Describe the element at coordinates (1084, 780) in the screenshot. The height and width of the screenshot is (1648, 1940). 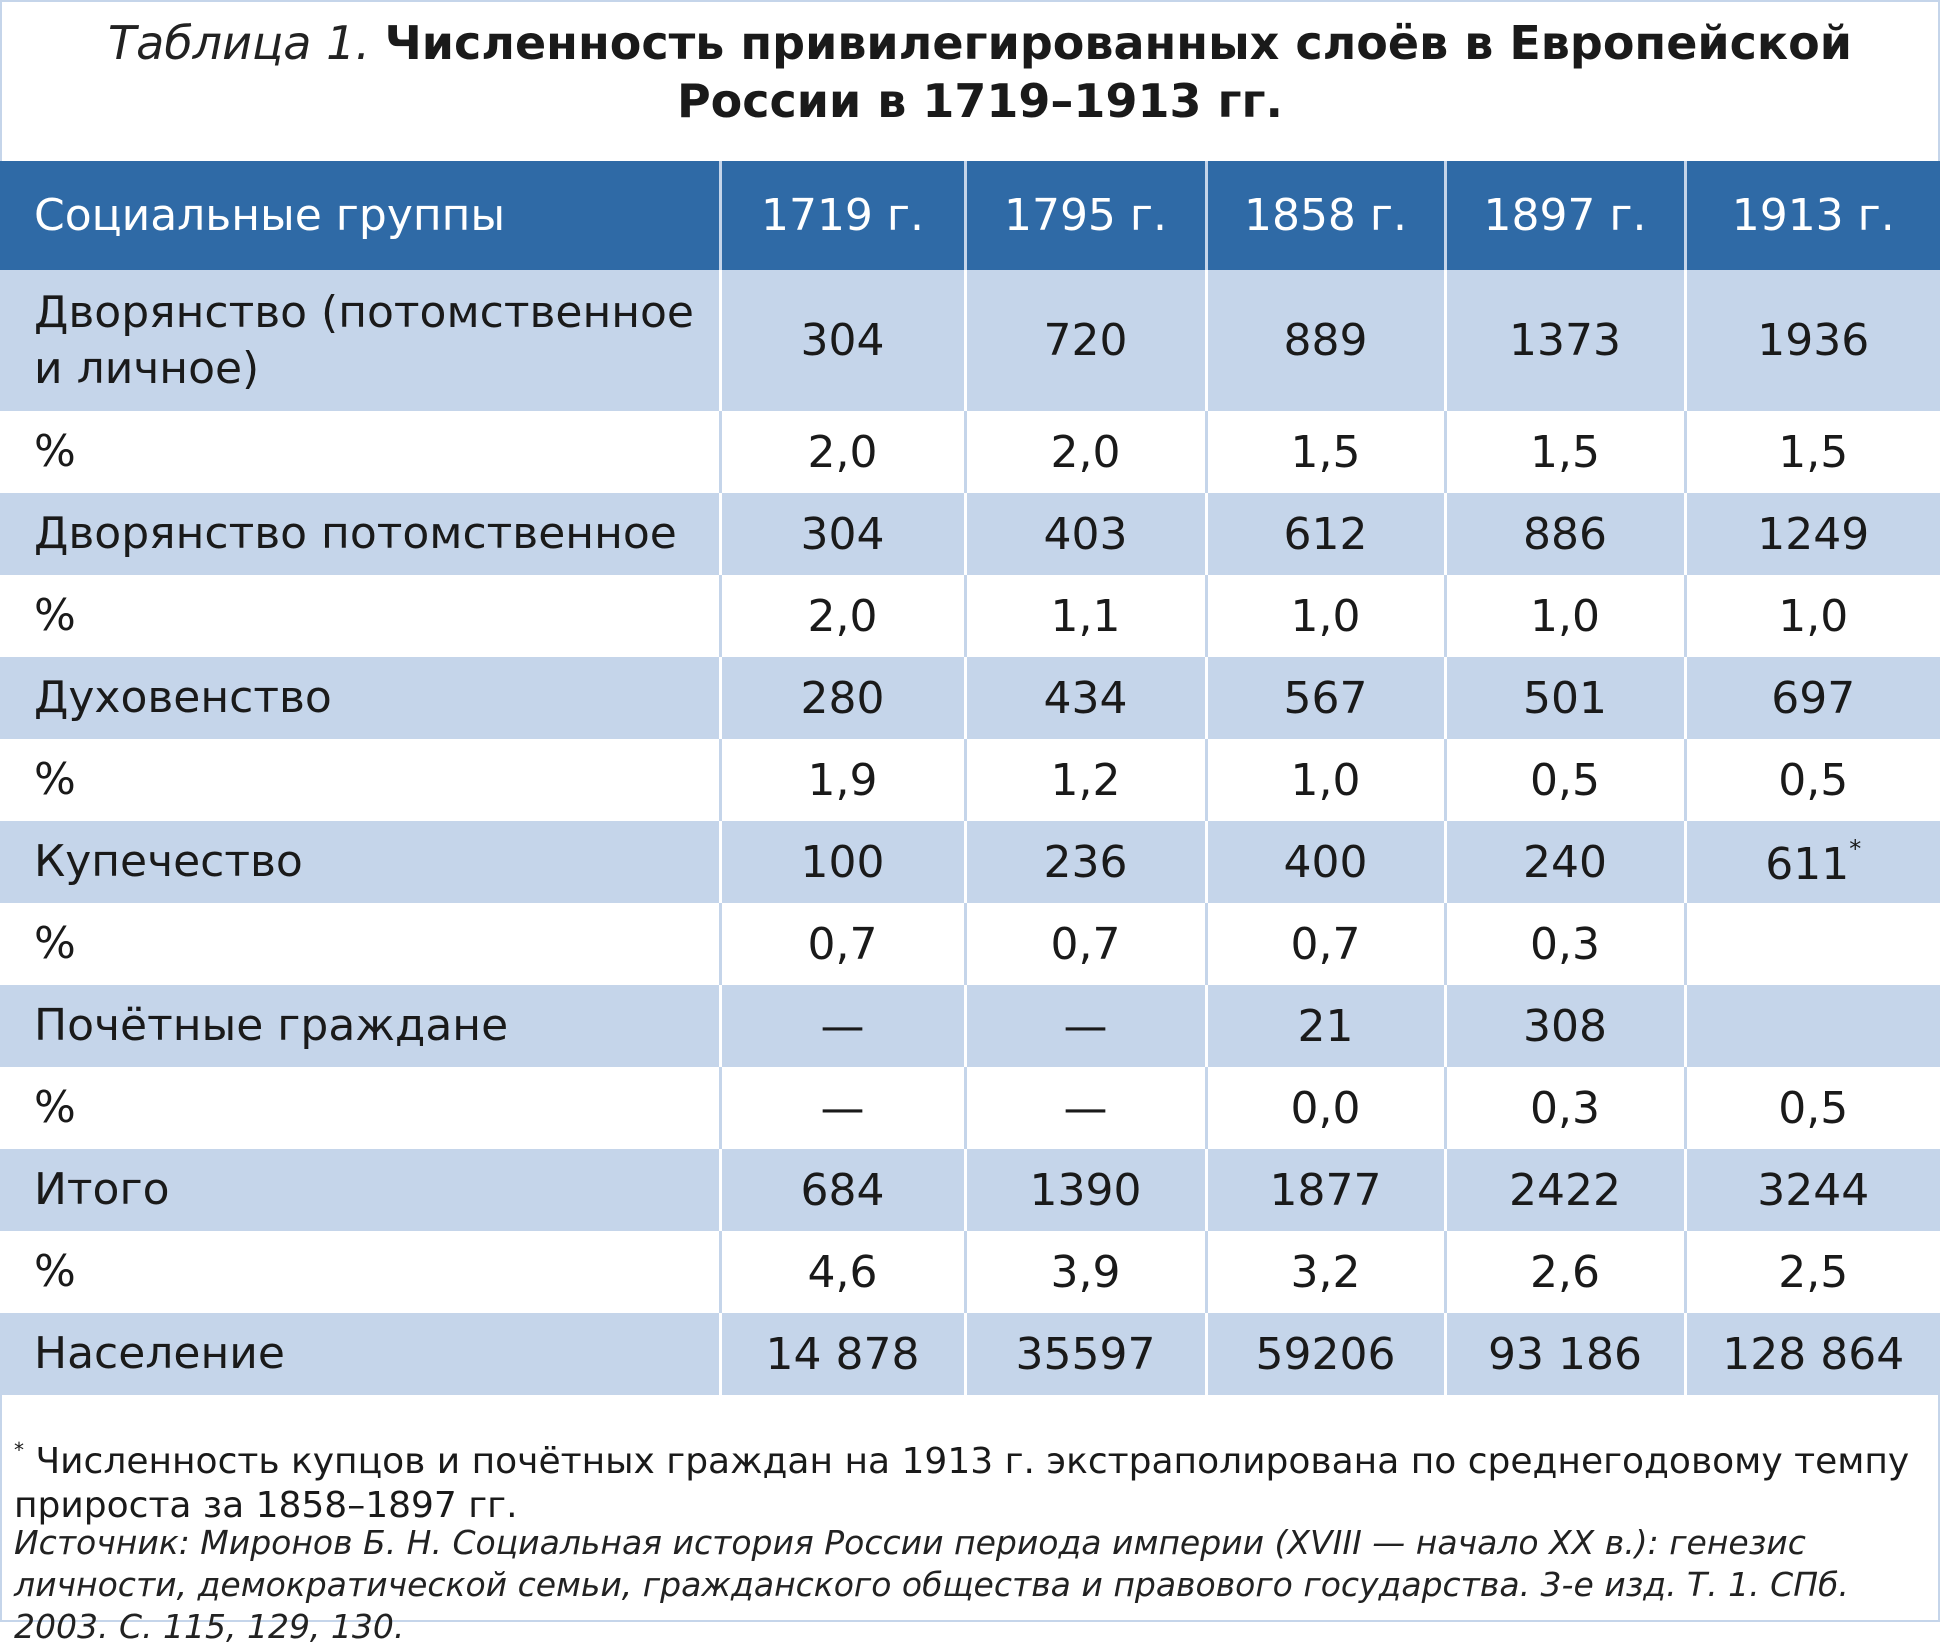
I see `cell: 1,2` at that location.